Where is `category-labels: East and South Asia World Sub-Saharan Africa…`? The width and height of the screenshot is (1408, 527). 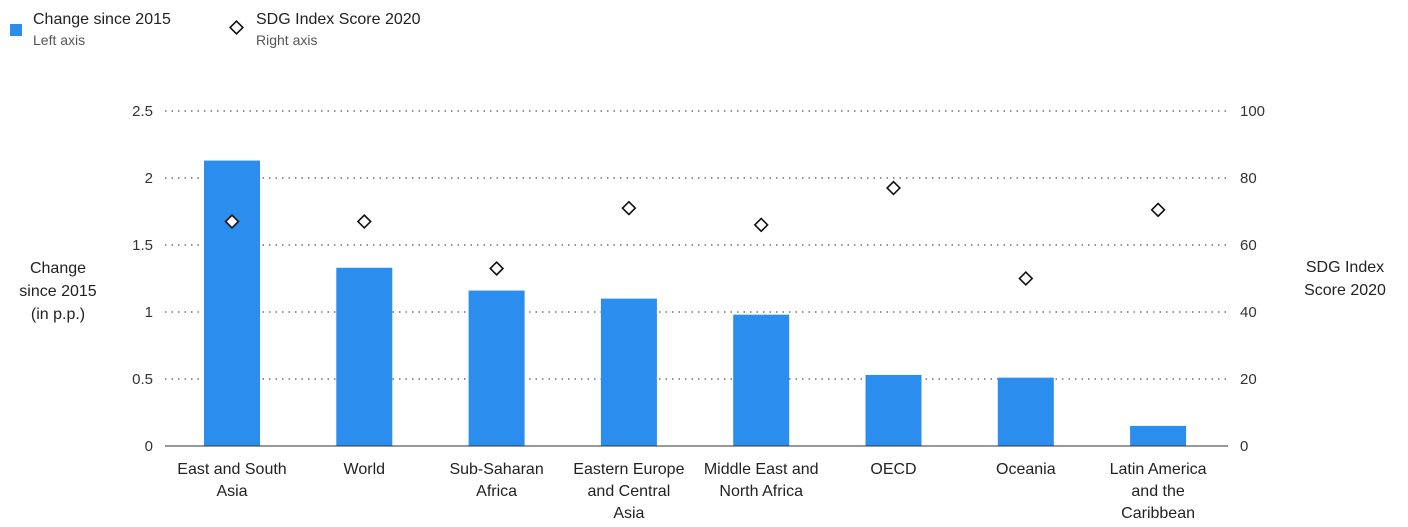 category-labels: East and South Asia World Sub-Saharan Africa… is located at coordinates (691, 491).